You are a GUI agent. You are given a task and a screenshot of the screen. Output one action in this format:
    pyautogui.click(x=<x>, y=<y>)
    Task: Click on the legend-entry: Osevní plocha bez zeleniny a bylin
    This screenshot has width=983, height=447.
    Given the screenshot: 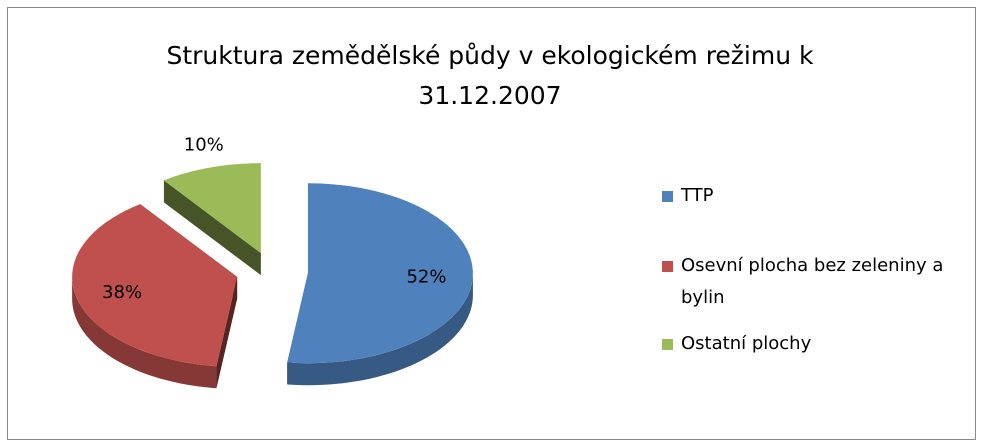 What is the action you would take?
    pyautogui.click(x=817, y=282)
    